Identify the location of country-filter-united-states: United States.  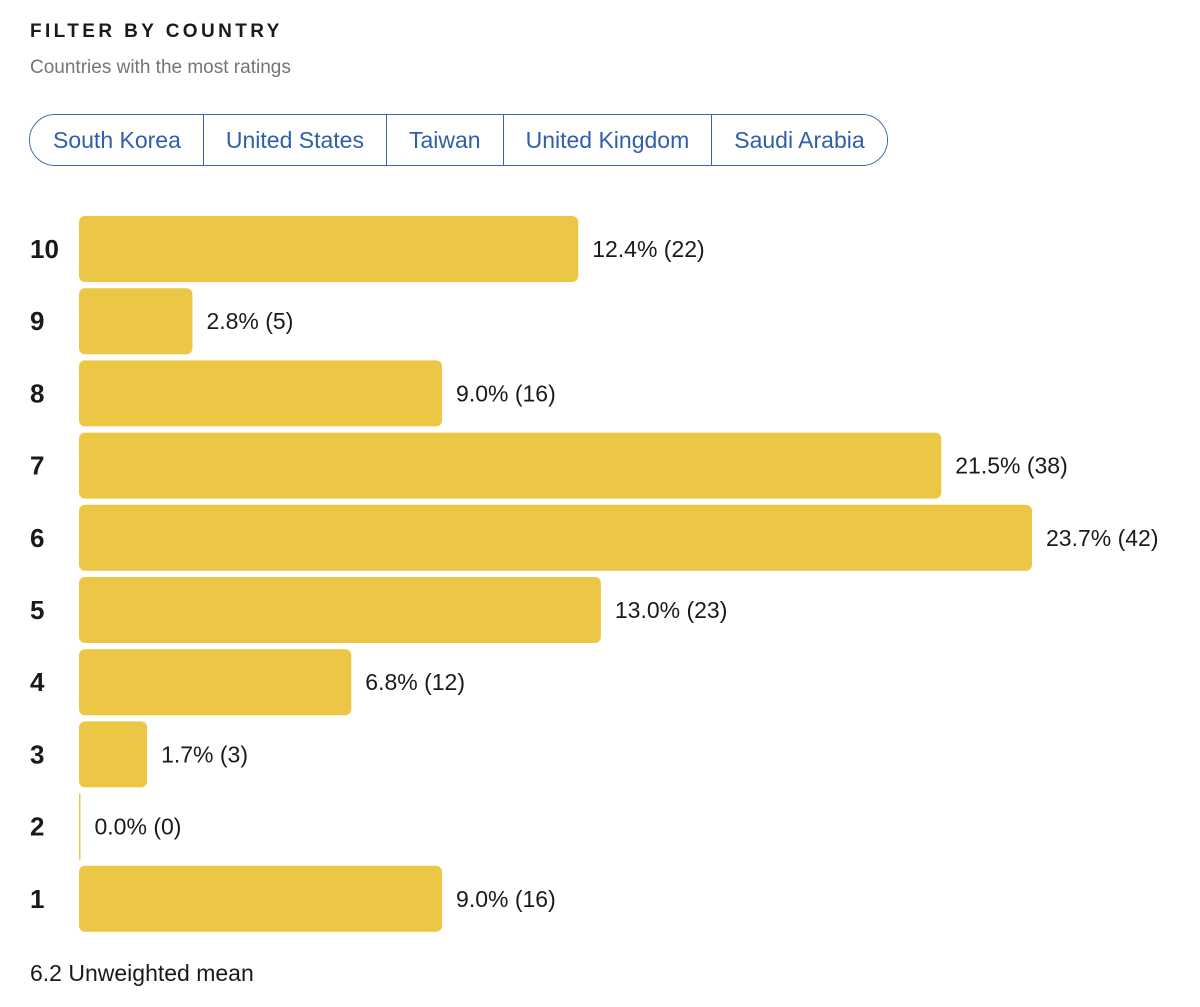
(295, 140).